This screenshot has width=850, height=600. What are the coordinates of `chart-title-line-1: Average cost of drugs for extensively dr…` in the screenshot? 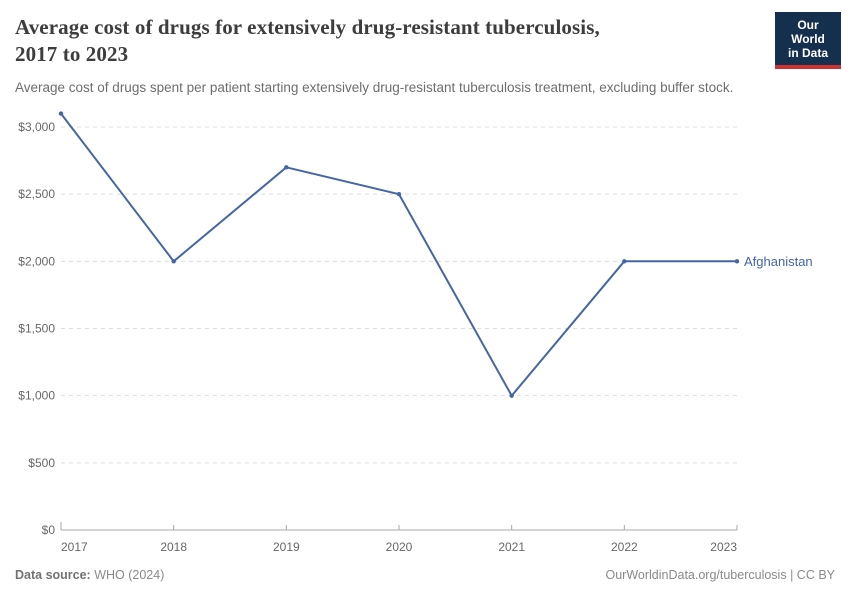 It's located at (307, 27).